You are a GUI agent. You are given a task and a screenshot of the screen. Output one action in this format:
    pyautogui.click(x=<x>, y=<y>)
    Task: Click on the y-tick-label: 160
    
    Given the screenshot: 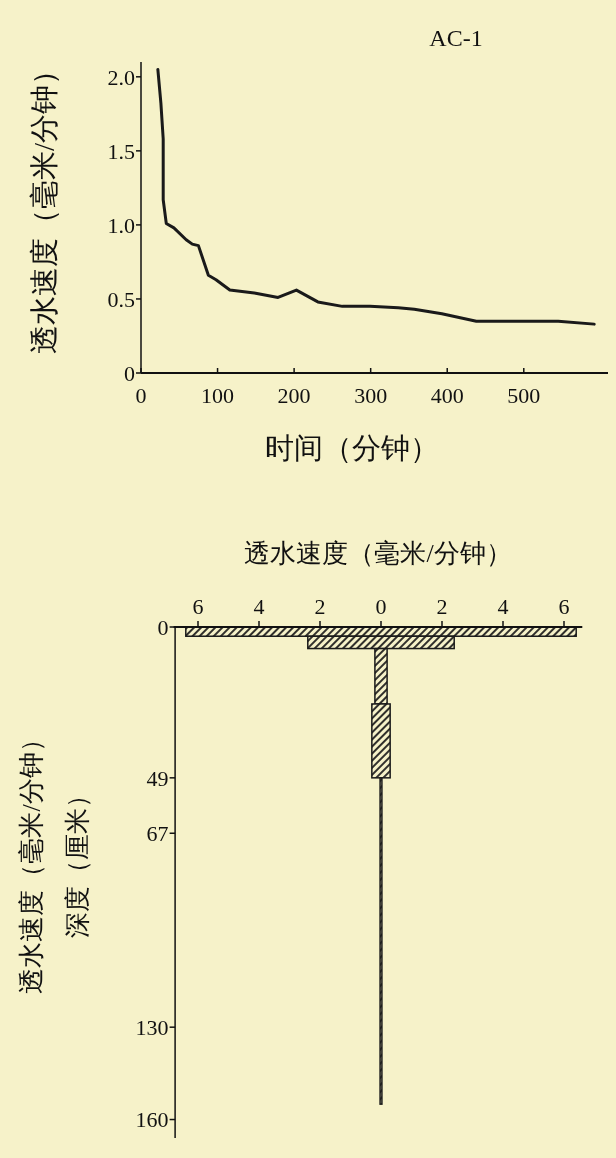 What is the action you would take?
    pyautogui.click(x=152, y=1120)
    